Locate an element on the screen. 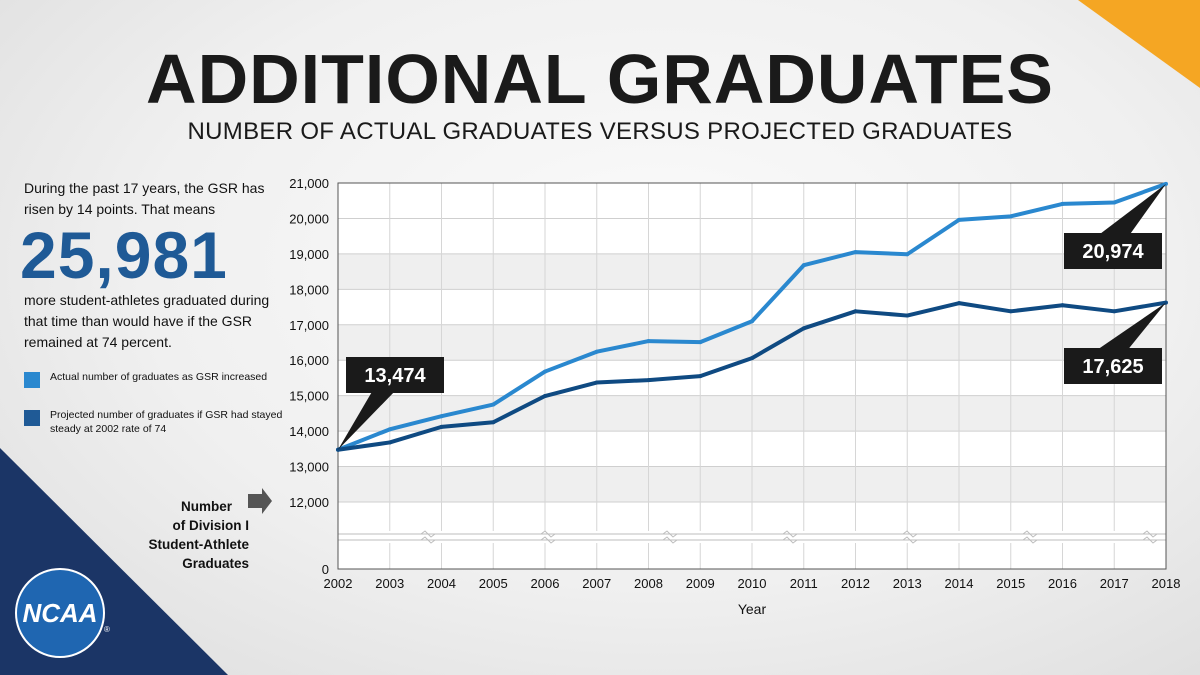  axis-note-line: Student-Athlete is located at coordinates (199, 544).